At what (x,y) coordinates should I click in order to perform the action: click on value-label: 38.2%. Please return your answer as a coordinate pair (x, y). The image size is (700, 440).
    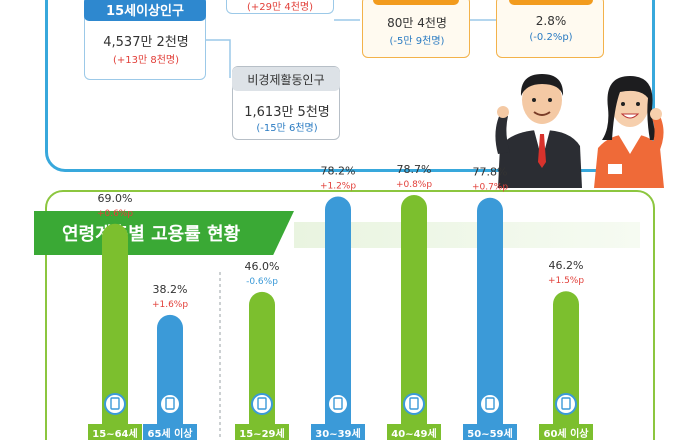
    Looking at the image, I should click on (170, 289).